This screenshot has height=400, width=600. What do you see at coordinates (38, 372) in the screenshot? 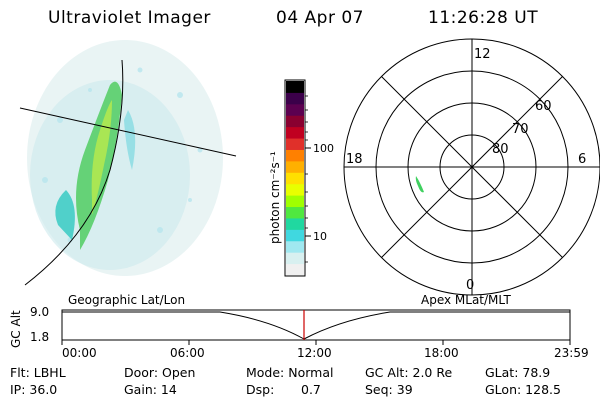
I see `filter-info: Flt: LBHL` at bounding box center [38, 372].